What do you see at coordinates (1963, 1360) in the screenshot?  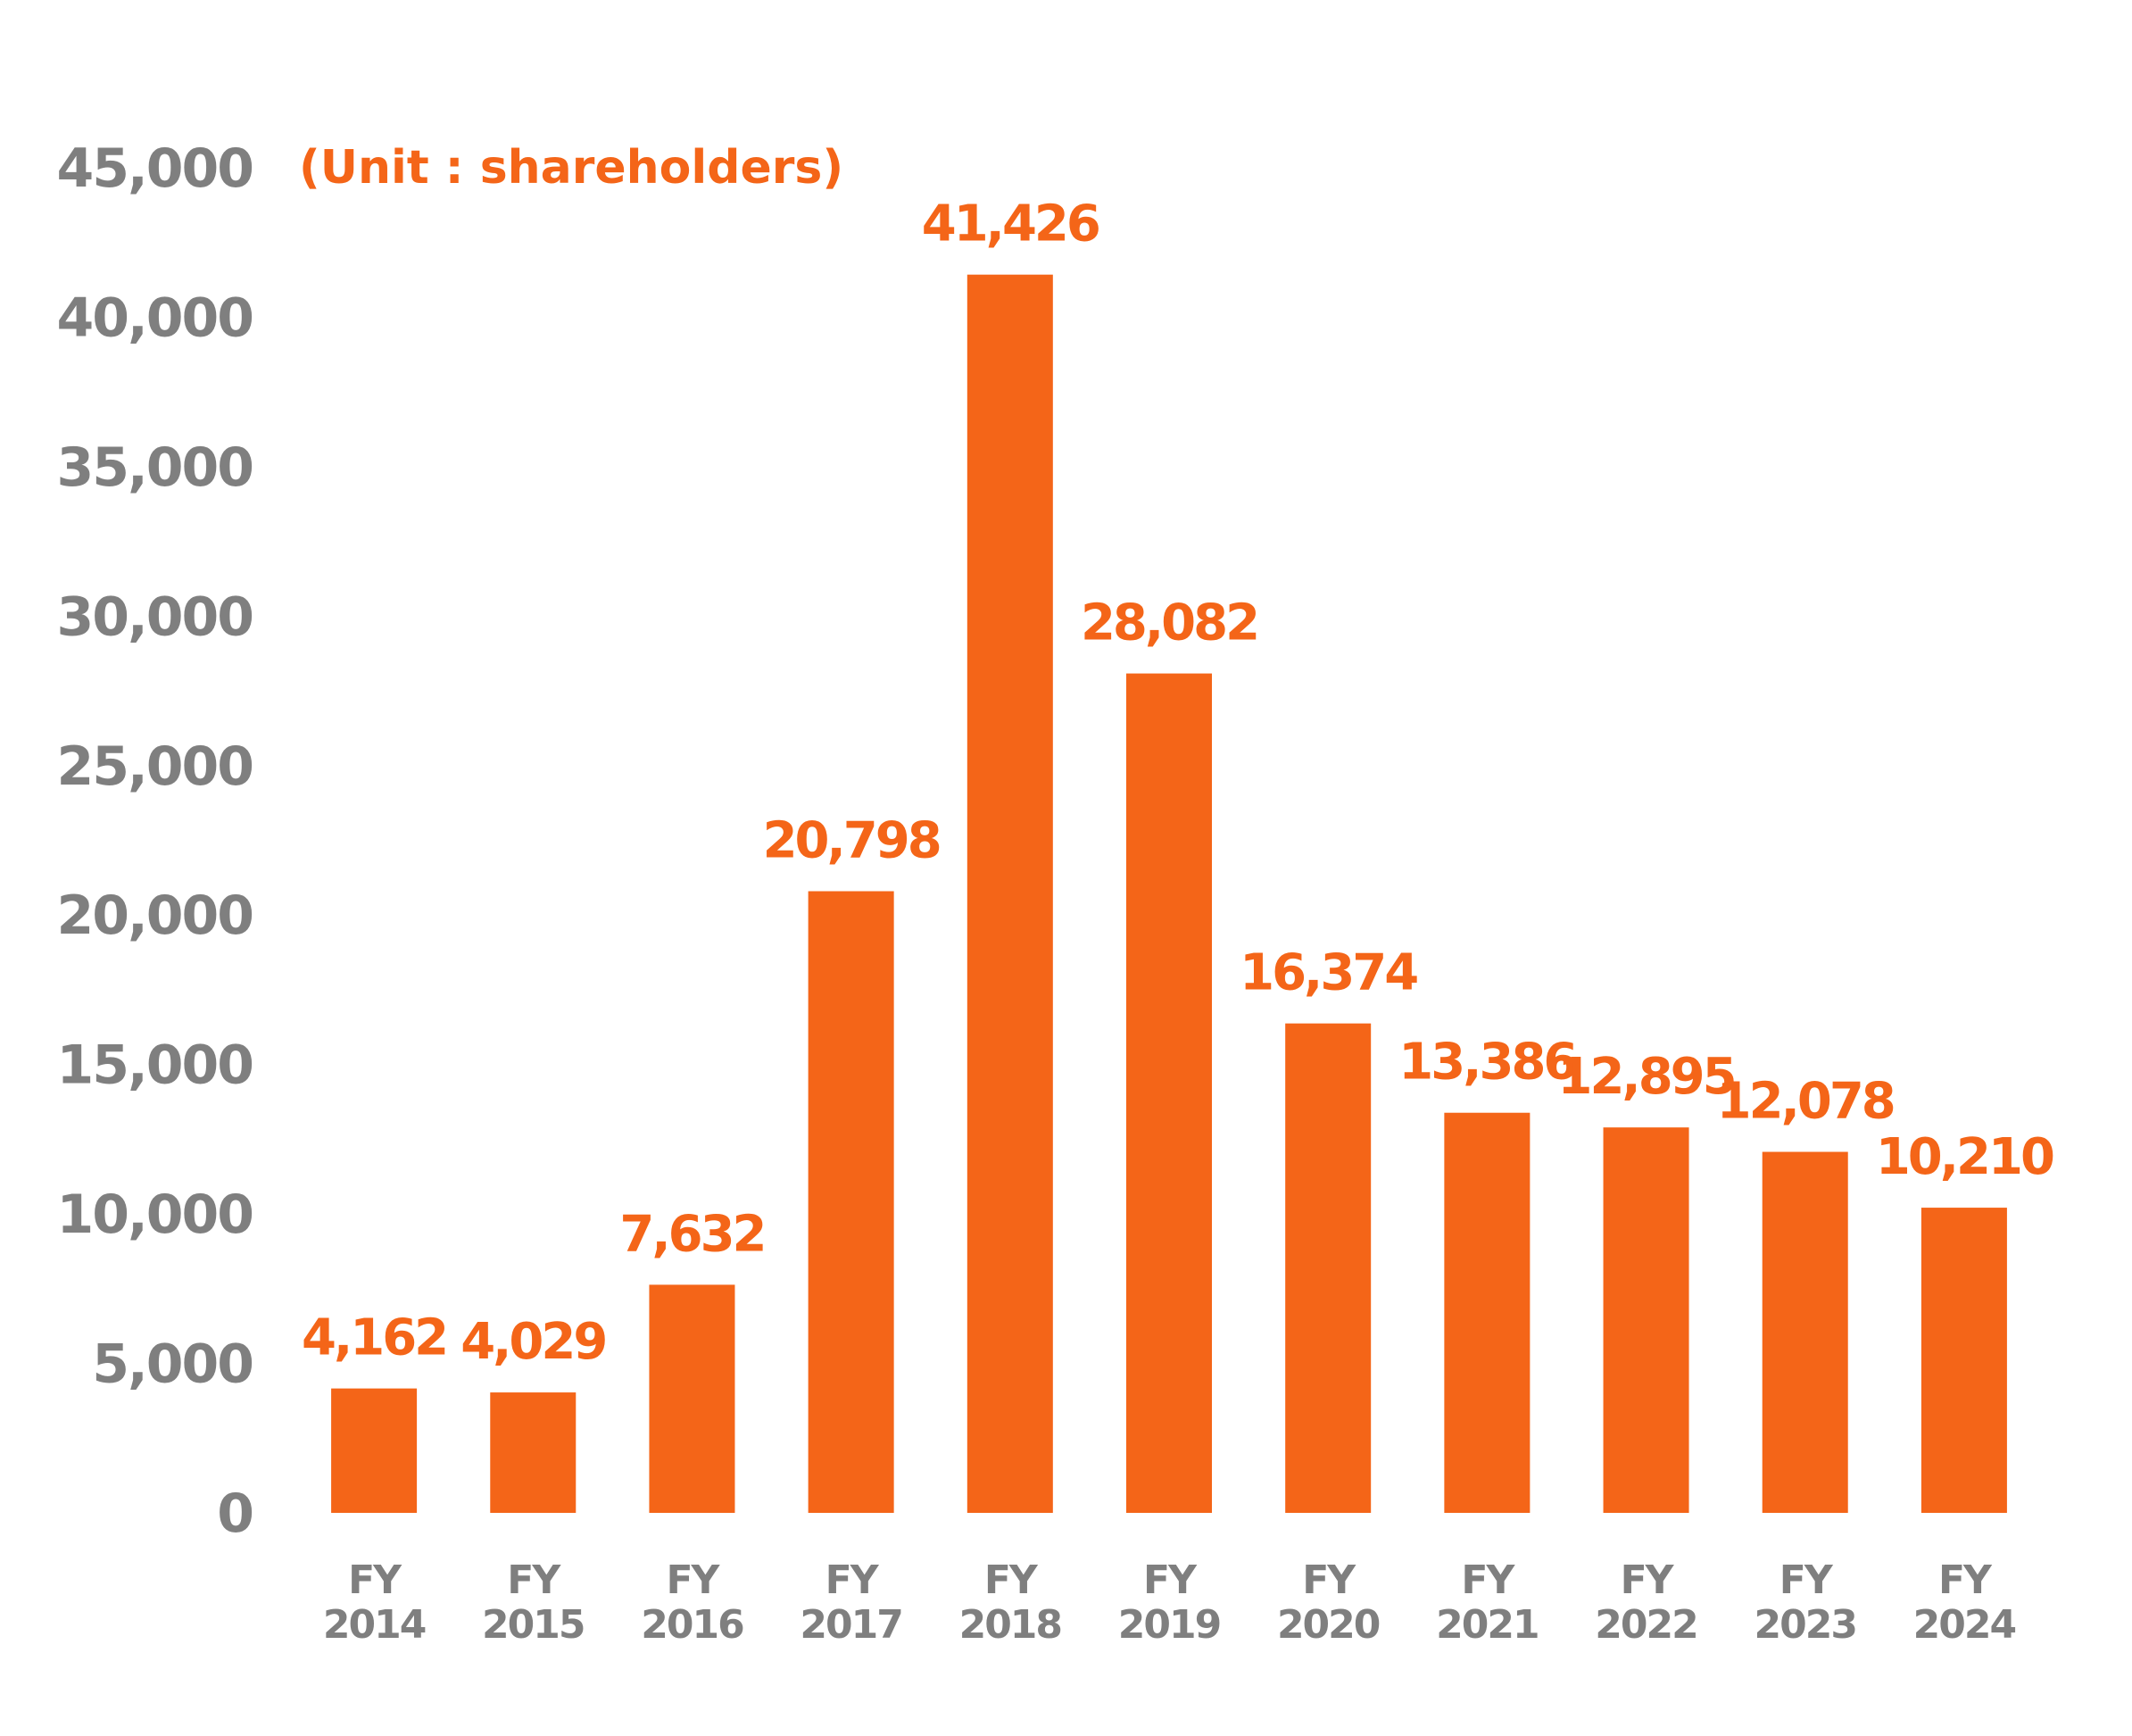 I see `bar-fy-2024` at bounding box center [1963, 1360].